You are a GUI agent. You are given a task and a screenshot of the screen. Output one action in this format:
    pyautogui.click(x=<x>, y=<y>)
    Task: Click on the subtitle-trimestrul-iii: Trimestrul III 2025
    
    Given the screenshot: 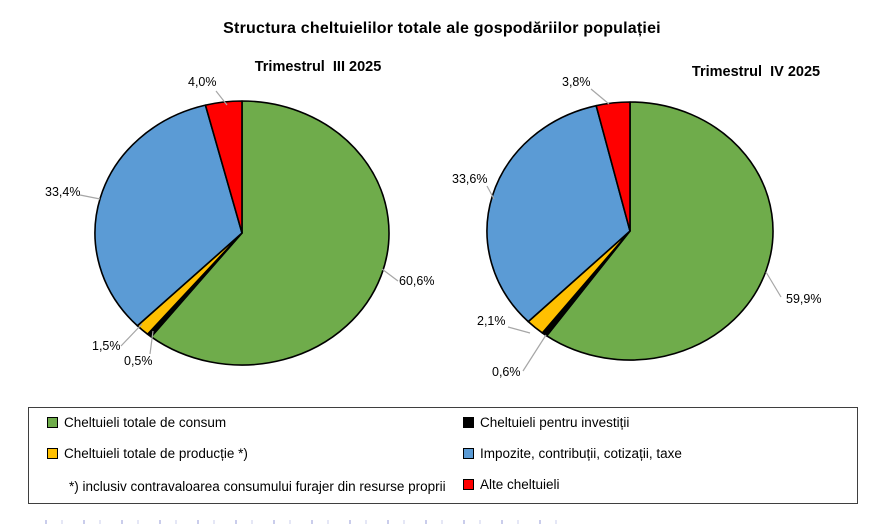 What is the action you would take?
    pyautogui.click(x=318, y=67)
    